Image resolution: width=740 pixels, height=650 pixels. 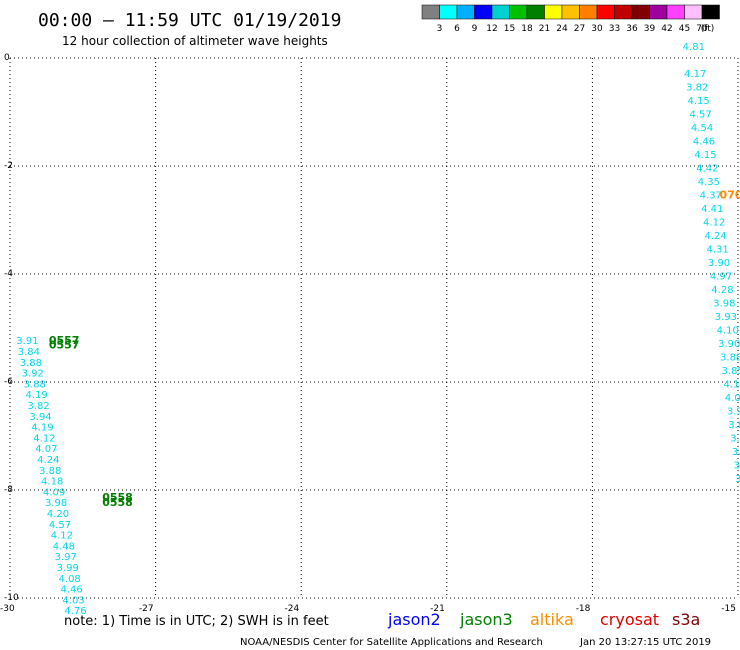 I want to click on swh-value-label: 4.41, so click(x=712, y=209).